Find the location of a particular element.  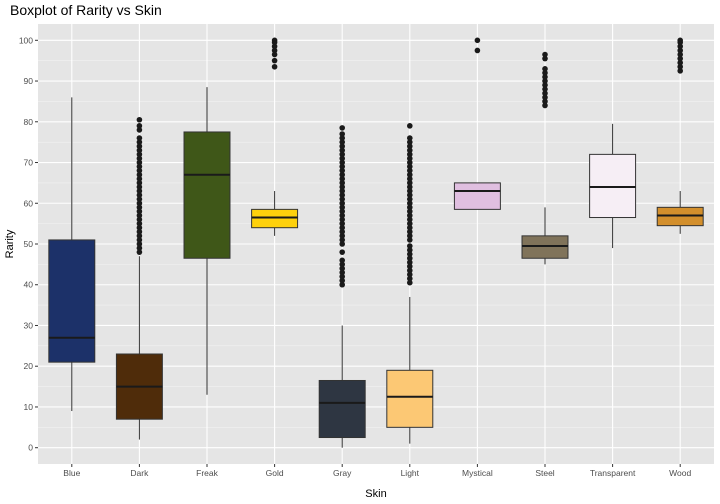

y-tick-label: 90 is located at coordinates (29, 81).